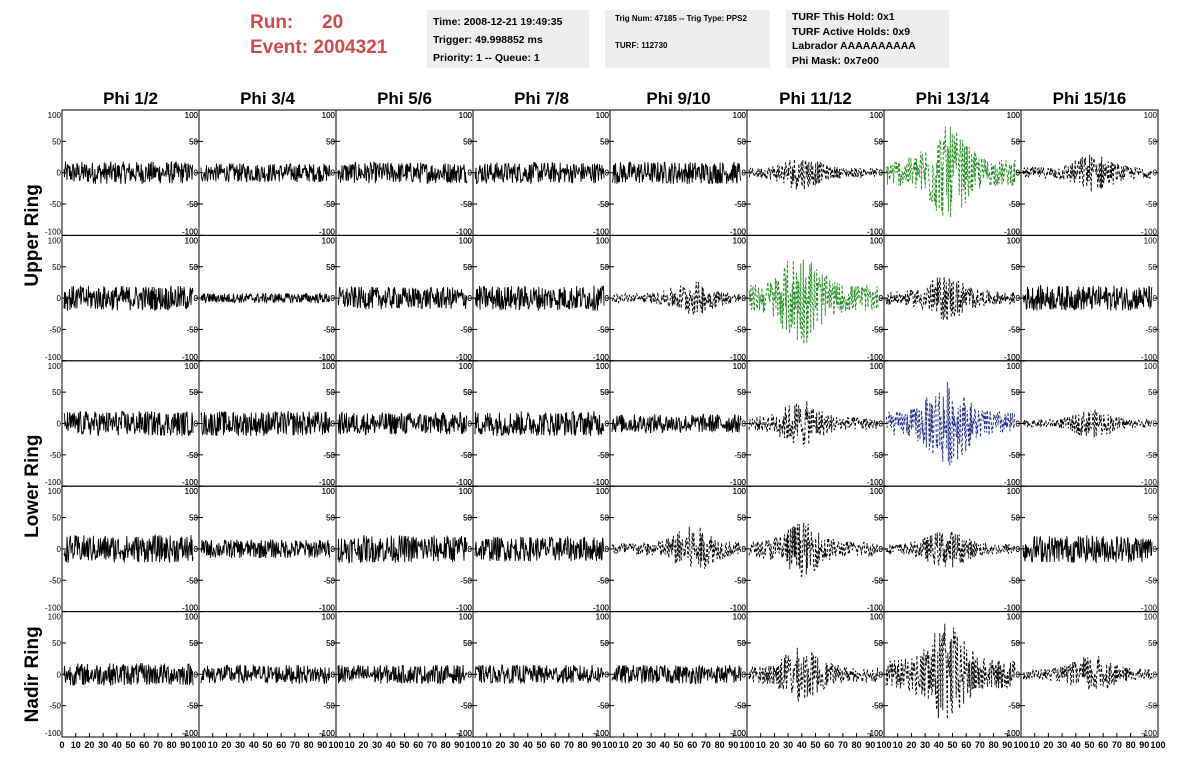 This screenshot has width=1196, height=772. What do you see at coordinates (272, 22) in the screenshot?
I see `run-label: Run:` at bounding box center [272, 22].